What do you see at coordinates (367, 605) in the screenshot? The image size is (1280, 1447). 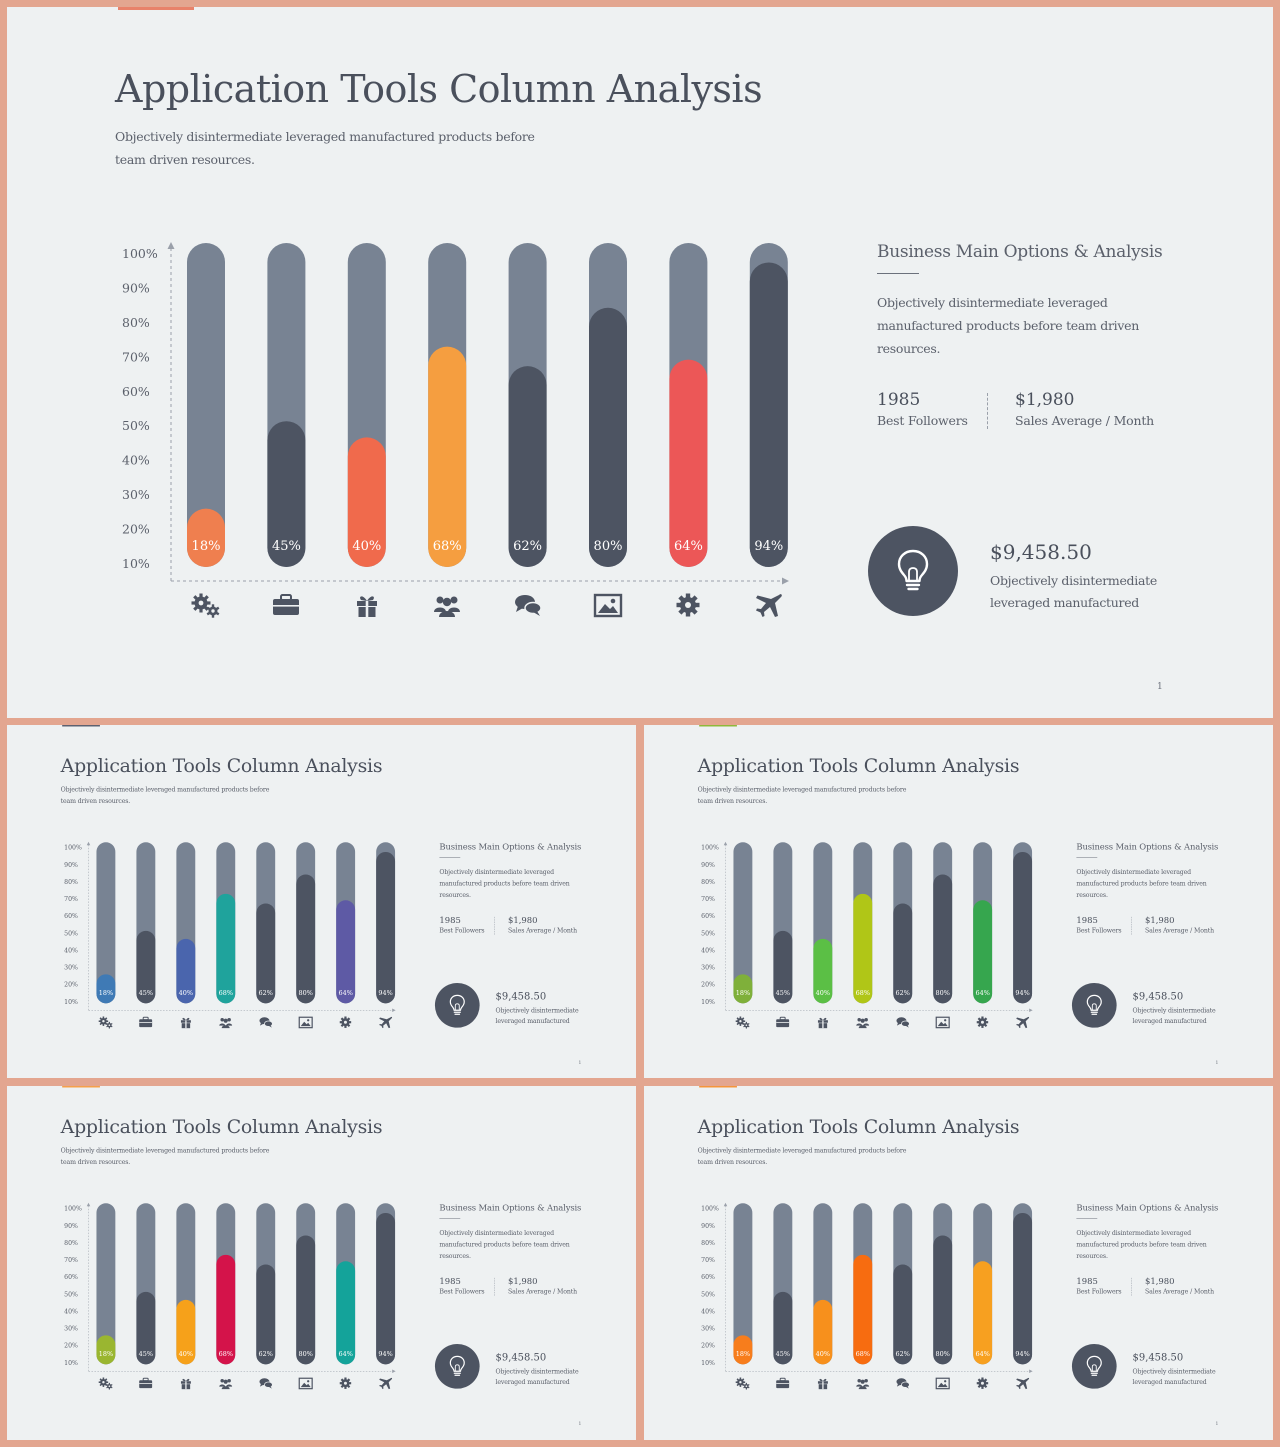 I see `gift-icon` at bounding box center [367, 605].